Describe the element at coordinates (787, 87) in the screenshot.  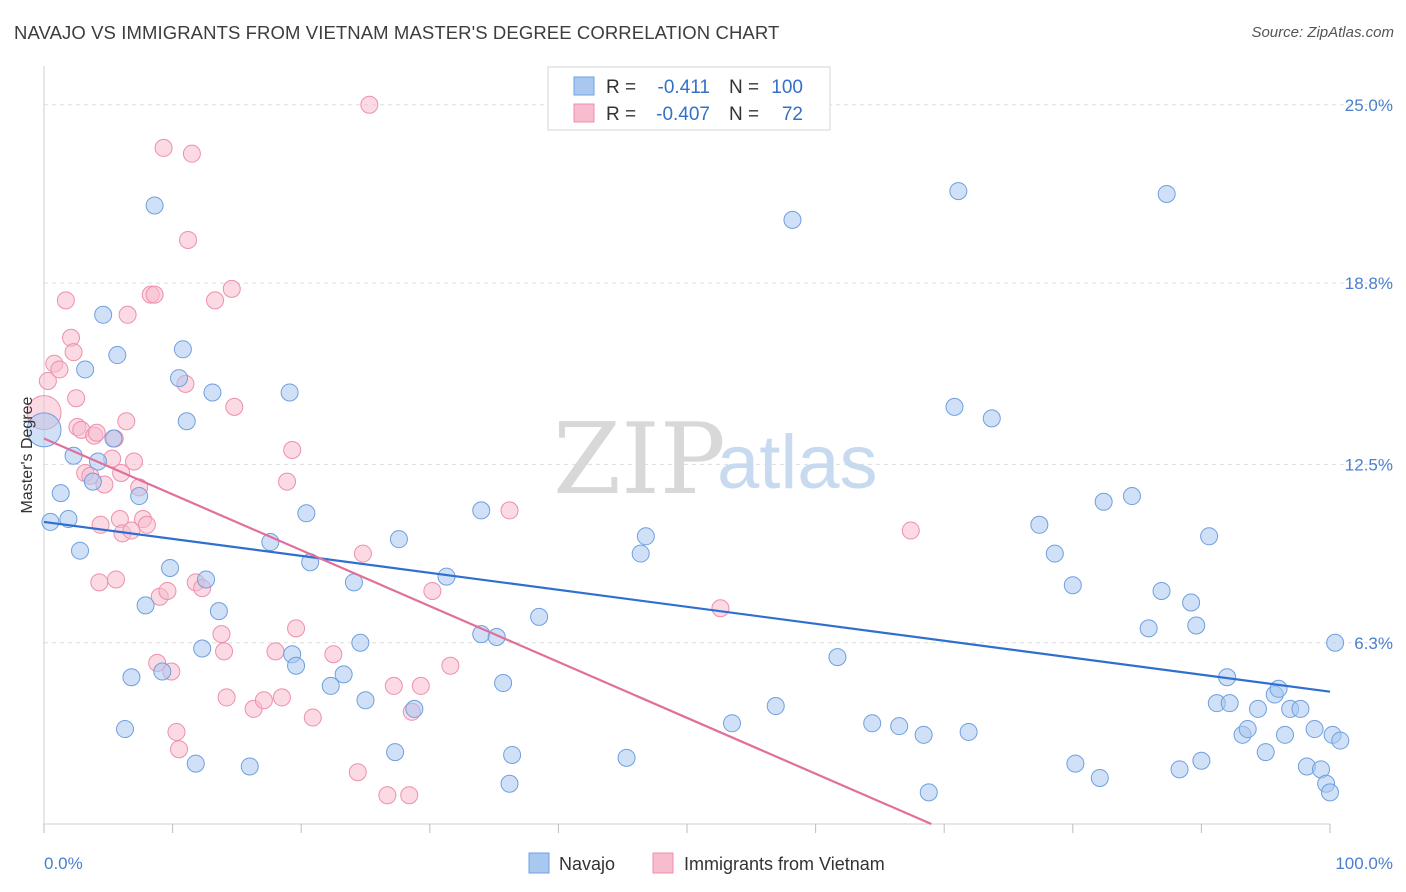
I see `legend-navajo-n-value: 100` at that location.